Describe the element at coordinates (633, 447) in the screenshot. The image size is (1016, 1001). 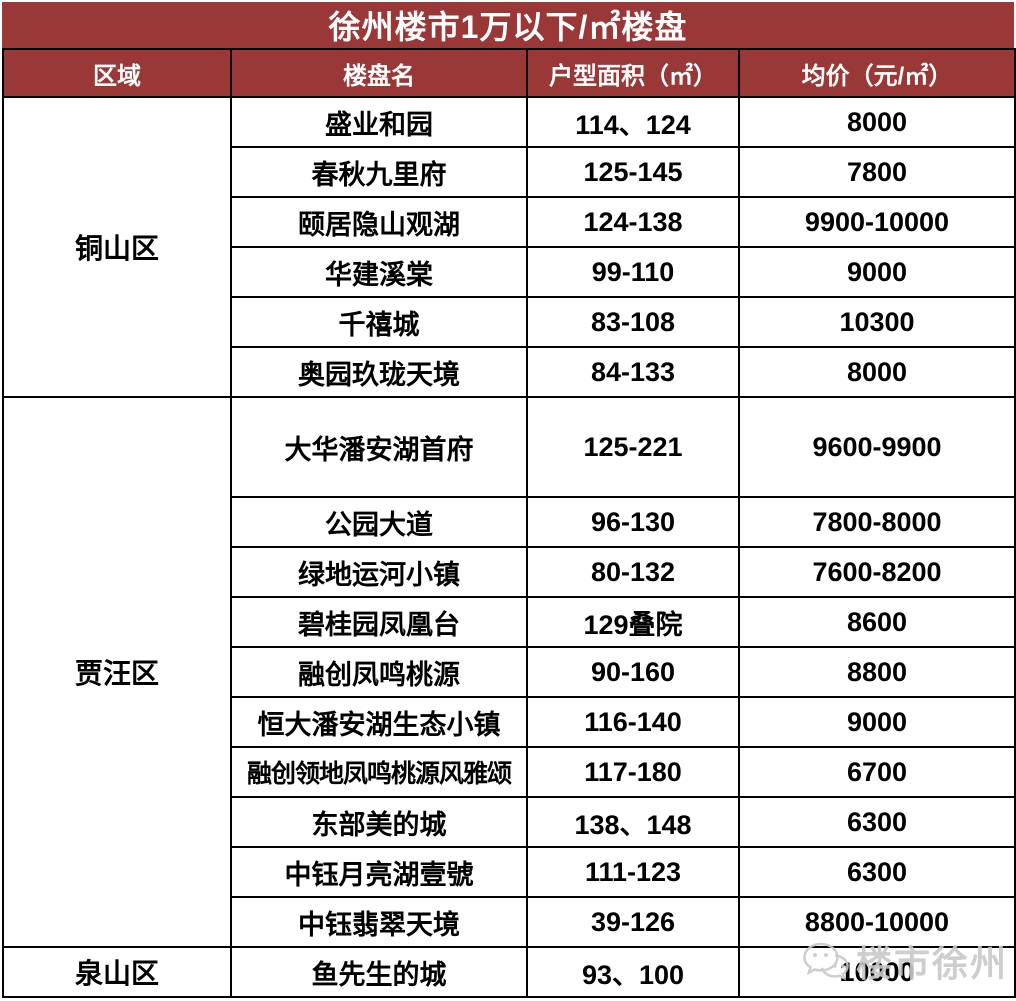
I see `area-cell: 125-221` at that location.